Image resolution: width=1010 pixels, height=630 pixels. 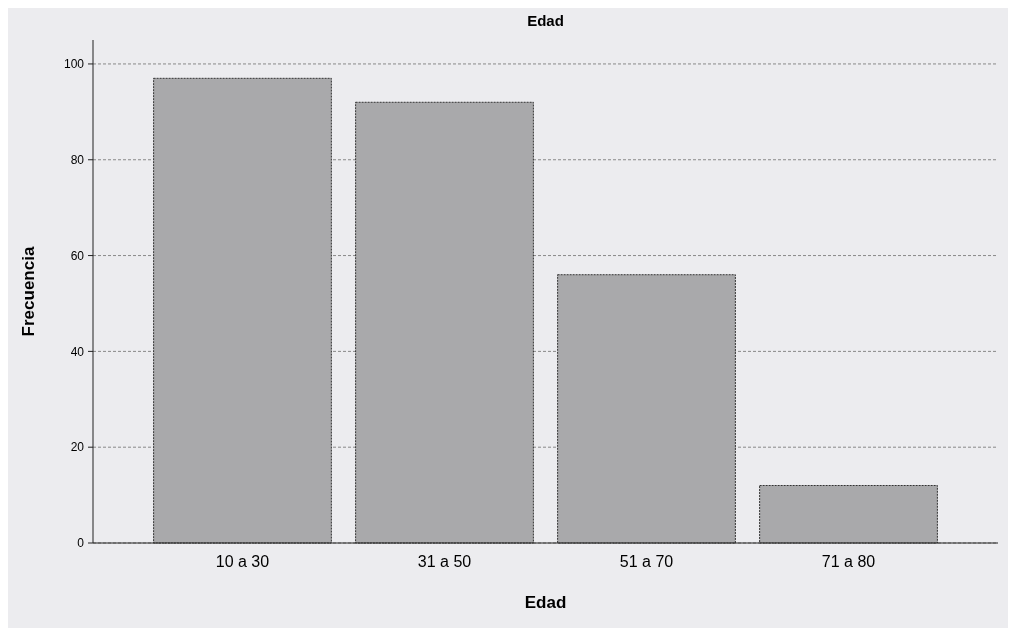 What do you see at coordinates (848, 561) in the screenshot?
I see `x-tick-label: 71 a 80` at bounding box center [848, 561].